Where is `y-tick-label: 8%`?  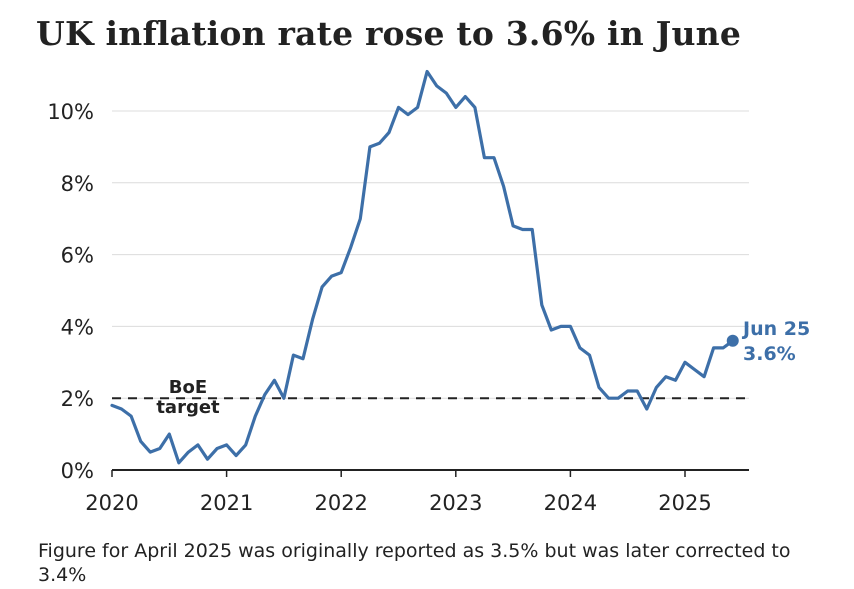 y-tick-label: 8% is located at coordinates (77, 184).